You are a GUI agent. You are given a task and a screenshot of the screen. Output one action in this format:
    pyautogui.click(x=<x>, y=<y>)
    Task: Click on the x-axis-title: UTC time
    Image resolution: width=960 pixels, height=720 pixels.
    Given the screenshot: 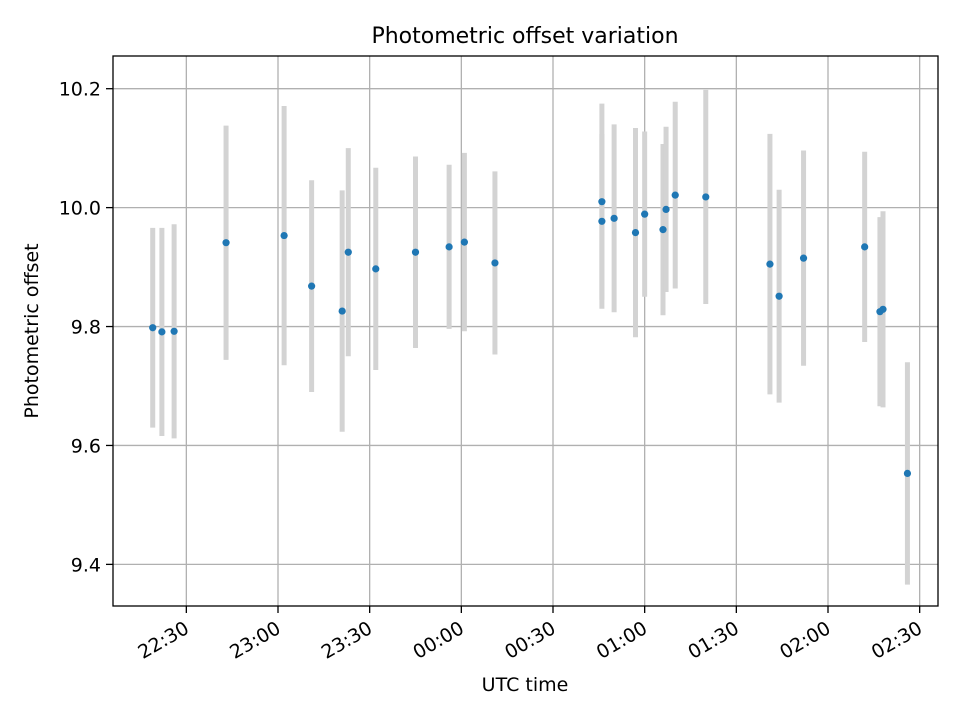 What is the action you would take?
    pyautogui.click(x=525, y=685)
    